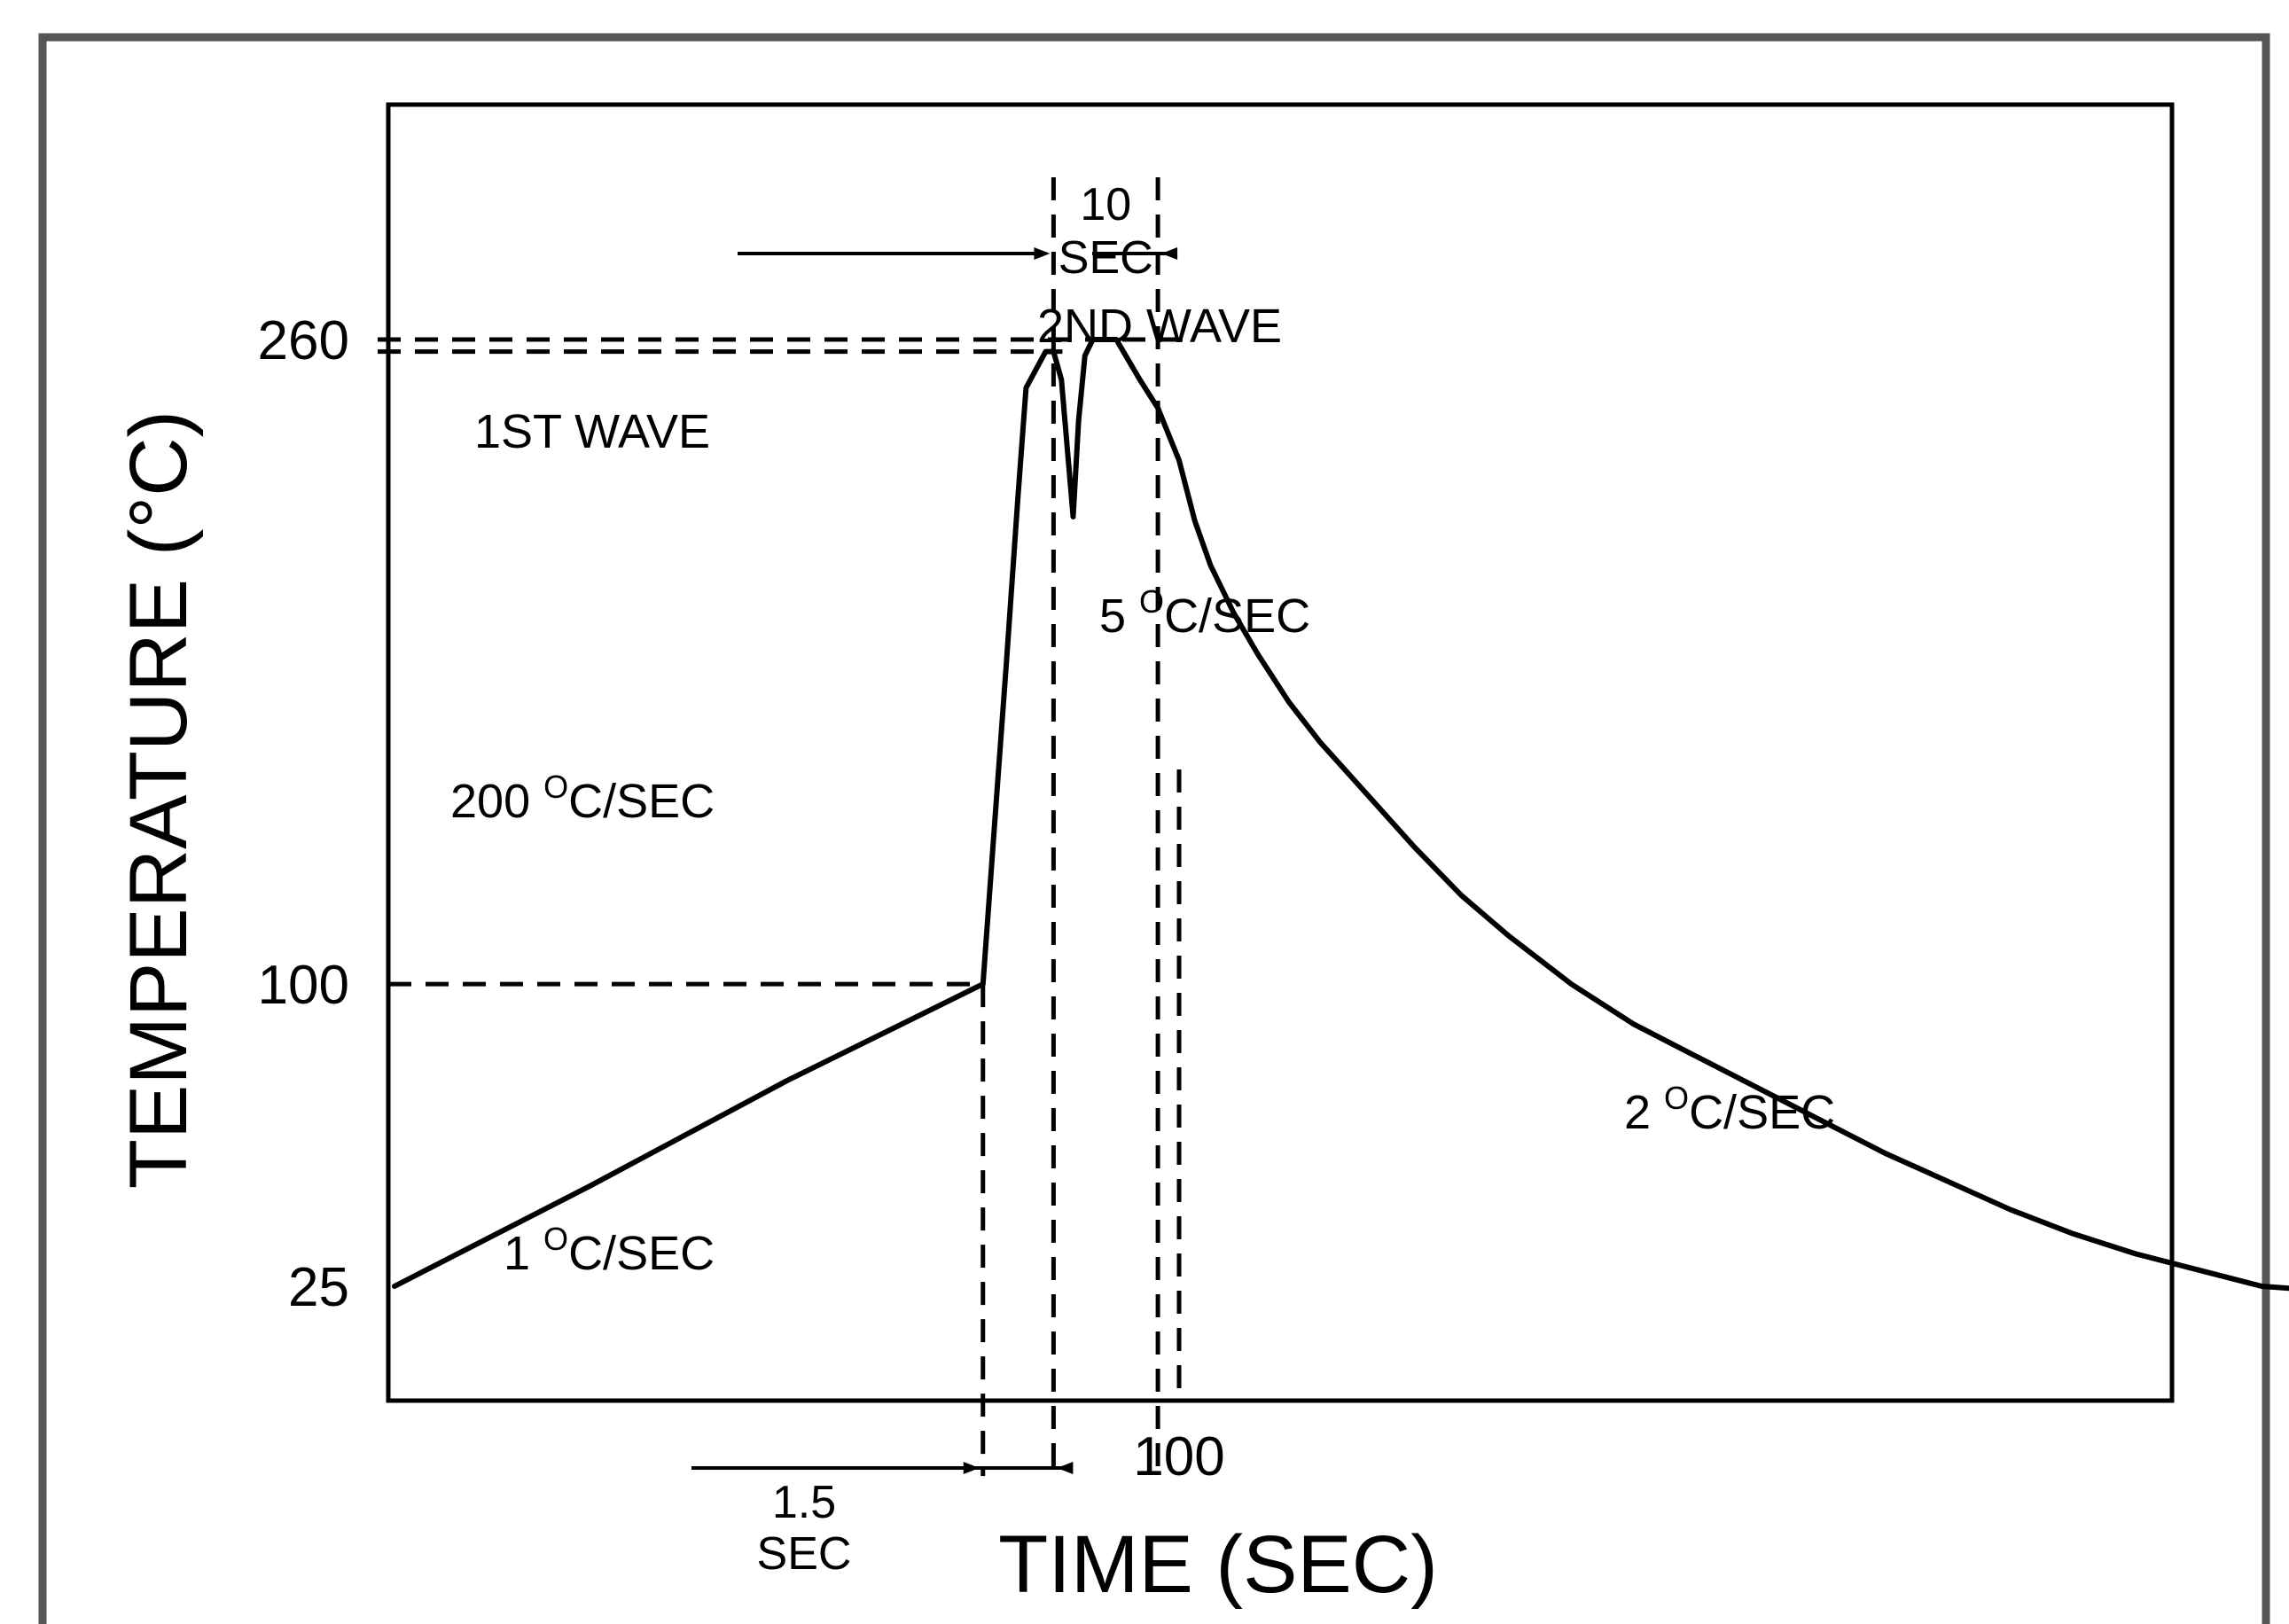  Describe the element at coordinates (805, 1554) in the screenshot. I see `dim-bottom-unit: SEC` at that location.